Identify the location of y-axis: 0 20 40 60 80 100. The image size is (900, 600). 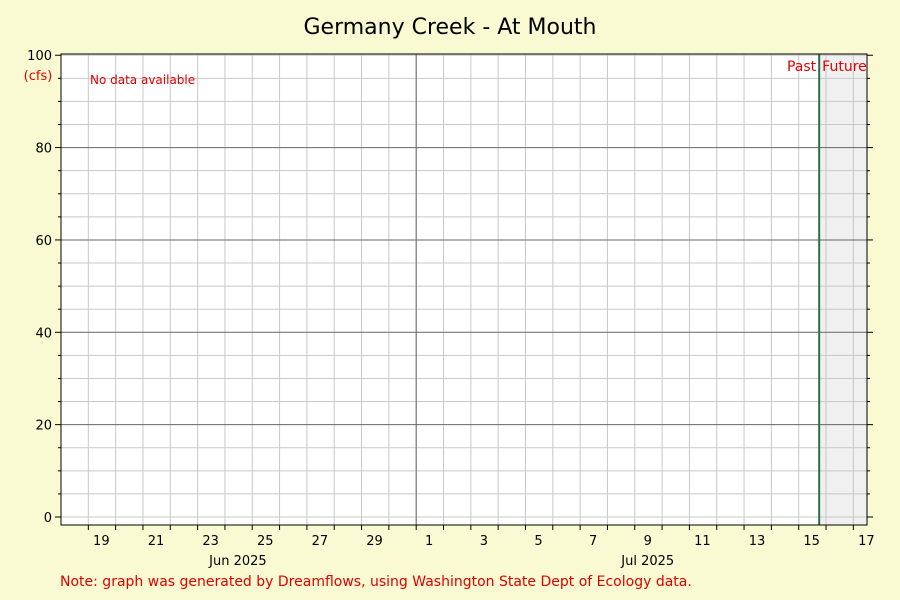
(39, 287).